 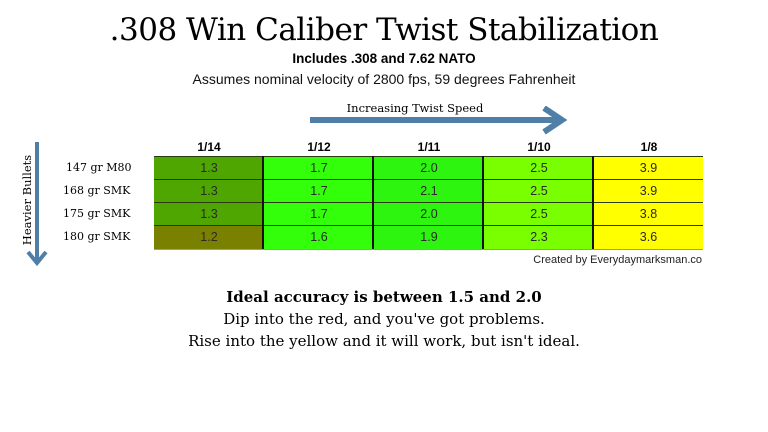 What do you see at coordinates (97, 213) in the screenshot?
I see `row-label: 175 gr SMK` at bounding box center [97, 213].